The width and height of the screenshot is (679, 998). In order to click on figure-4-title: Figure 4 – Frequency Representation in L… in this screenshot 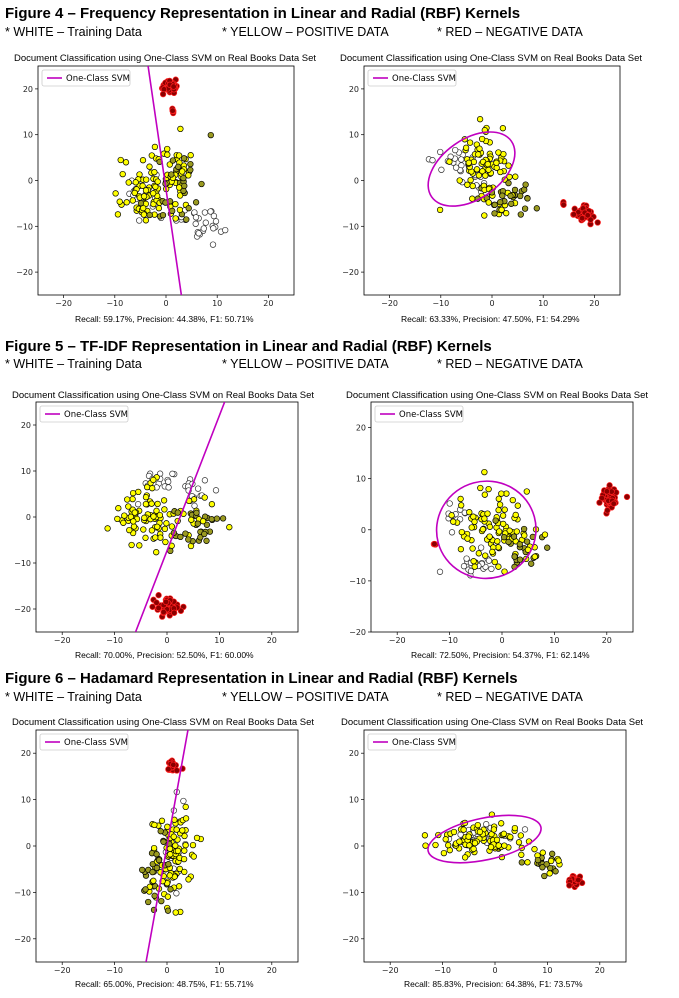, I will do `click(263, 13)`.